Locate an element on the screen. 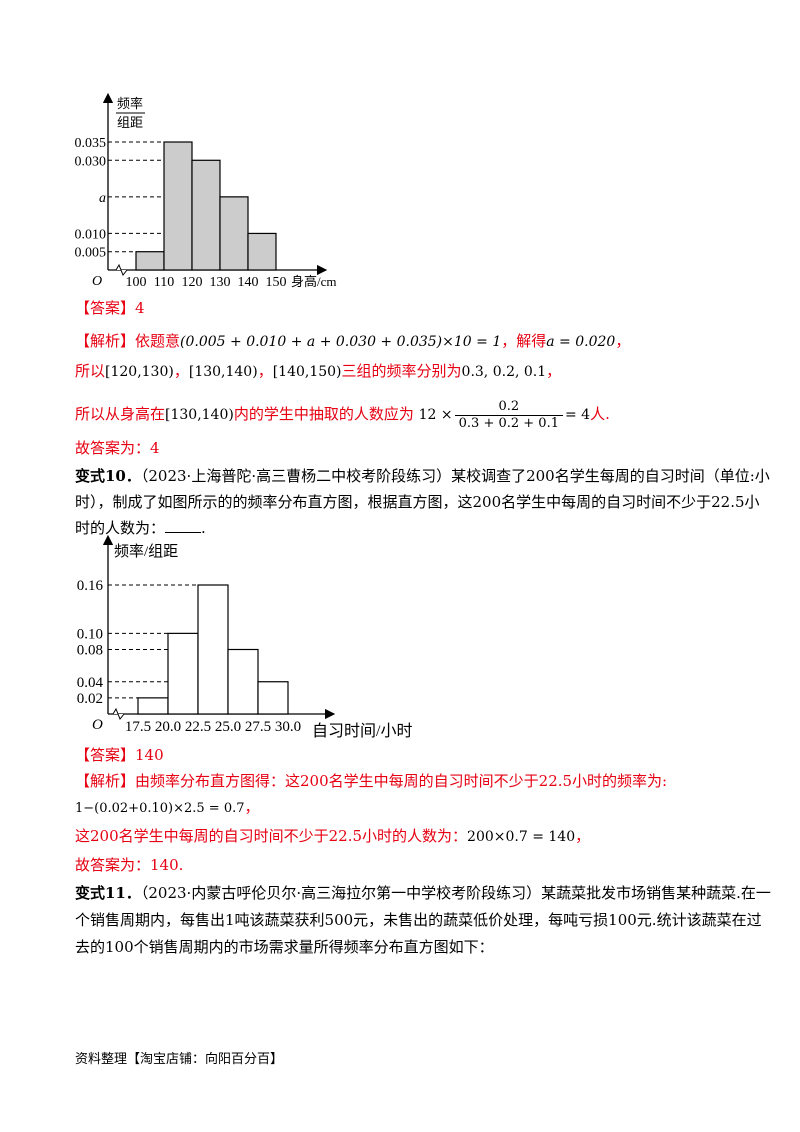  x-tick-label: 22.5 is located at coordinates (198, 727).